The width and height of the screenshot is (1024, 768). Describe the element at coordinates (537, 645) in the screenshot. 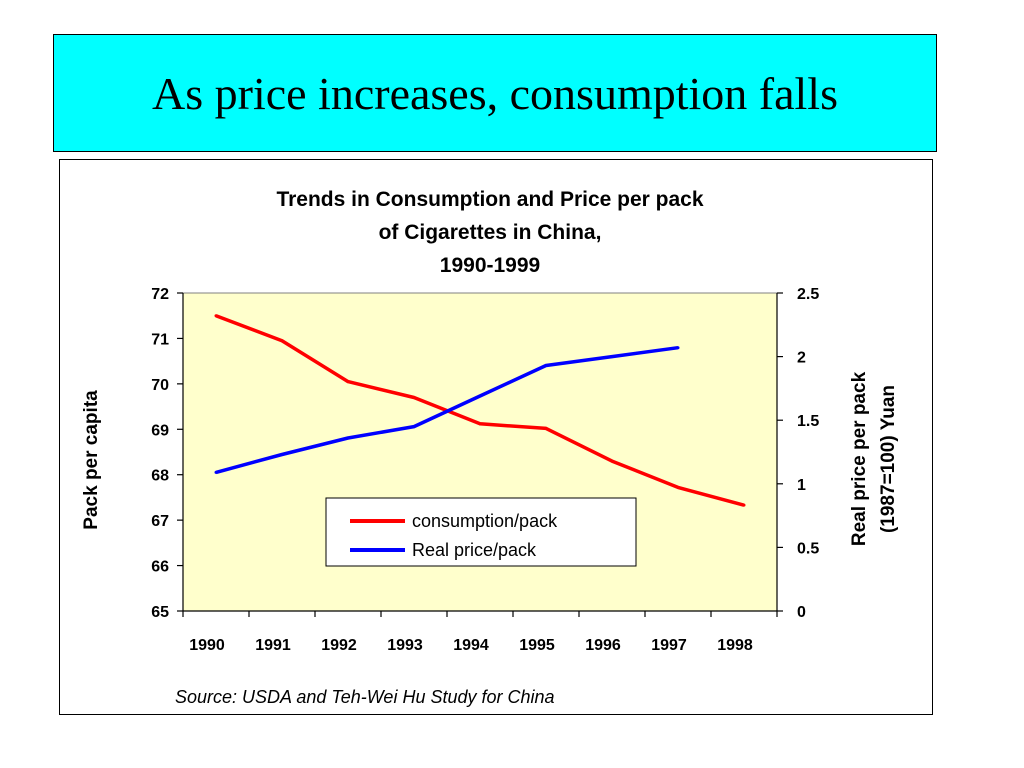

I see `x-tick-label: 1995` at that location.